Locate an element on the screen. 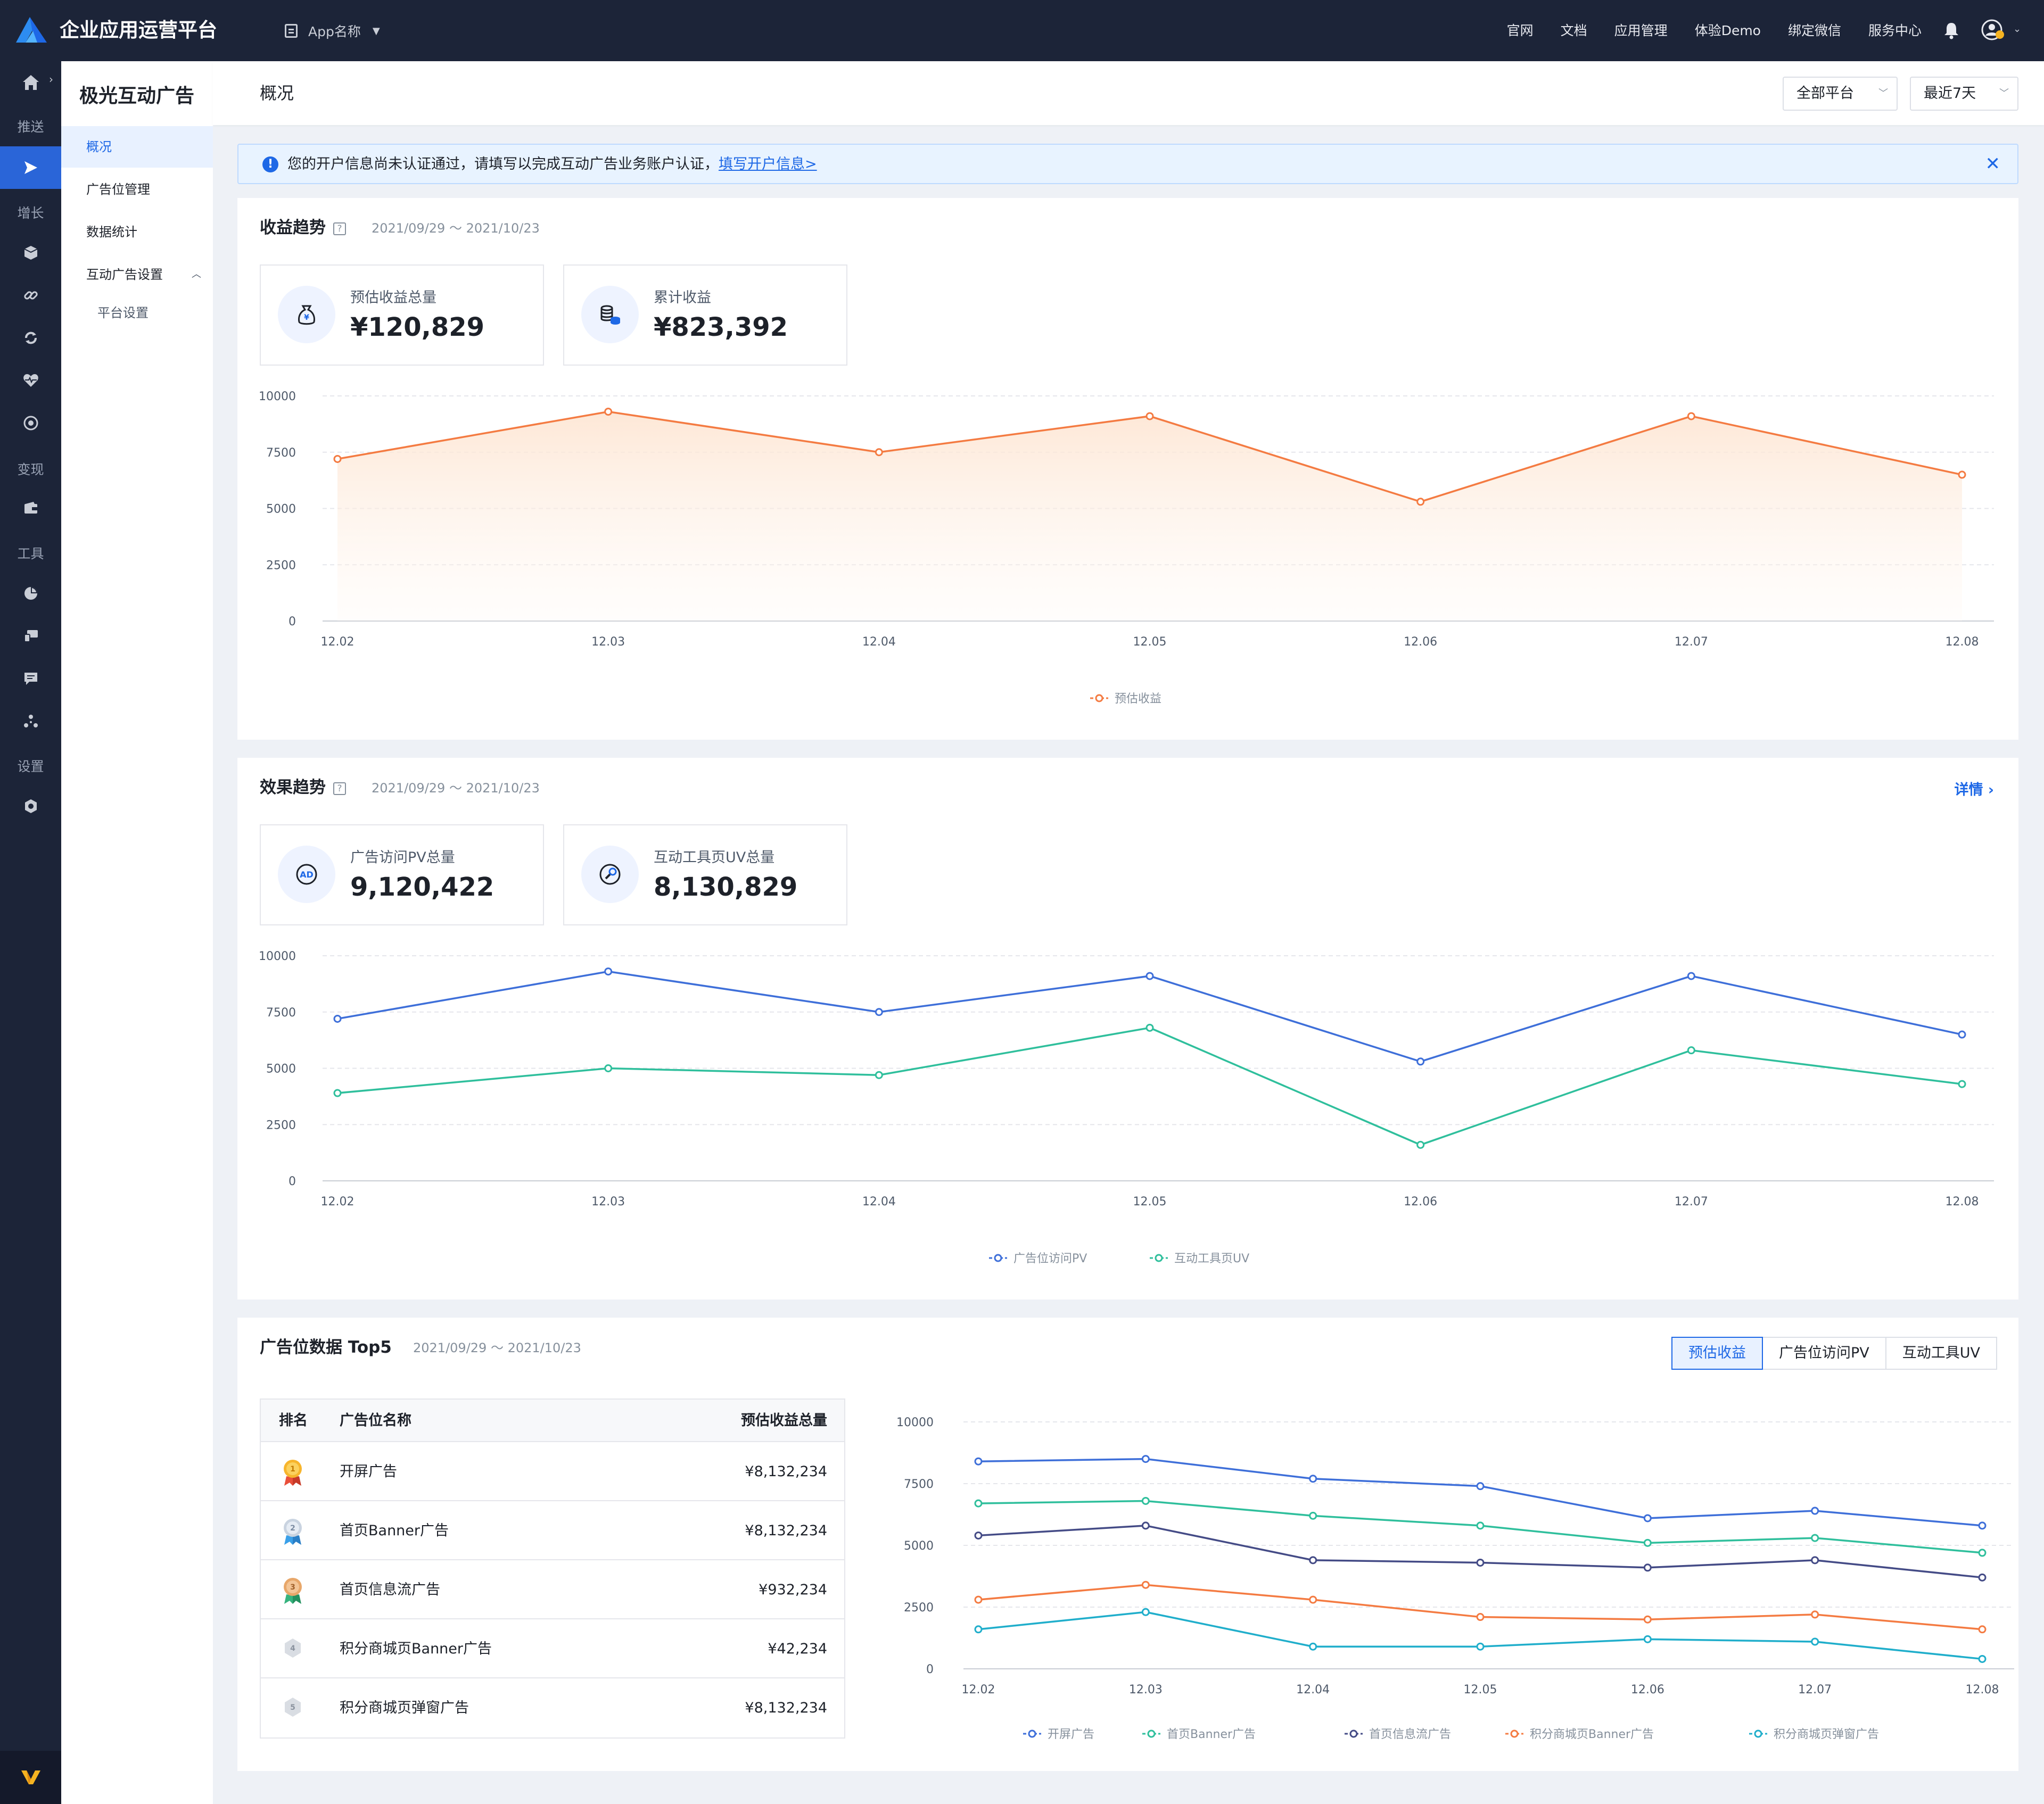 Image resolution: width=2044 pixels, height=1804 pixels. top-nav: 官网 文档 应用管理 体验Demo 绑定微信 服务中心 is located at coordinates (1701, 31).